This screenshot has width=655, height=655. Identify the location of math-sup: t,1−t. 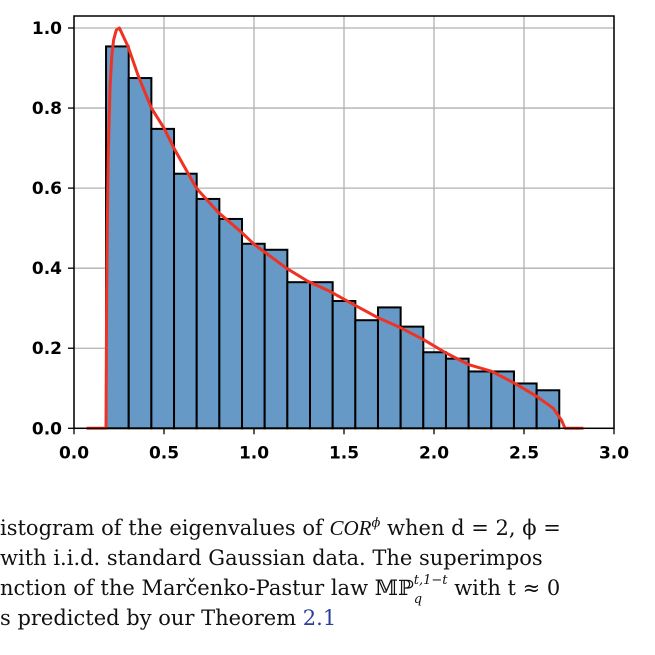
(430, 580).